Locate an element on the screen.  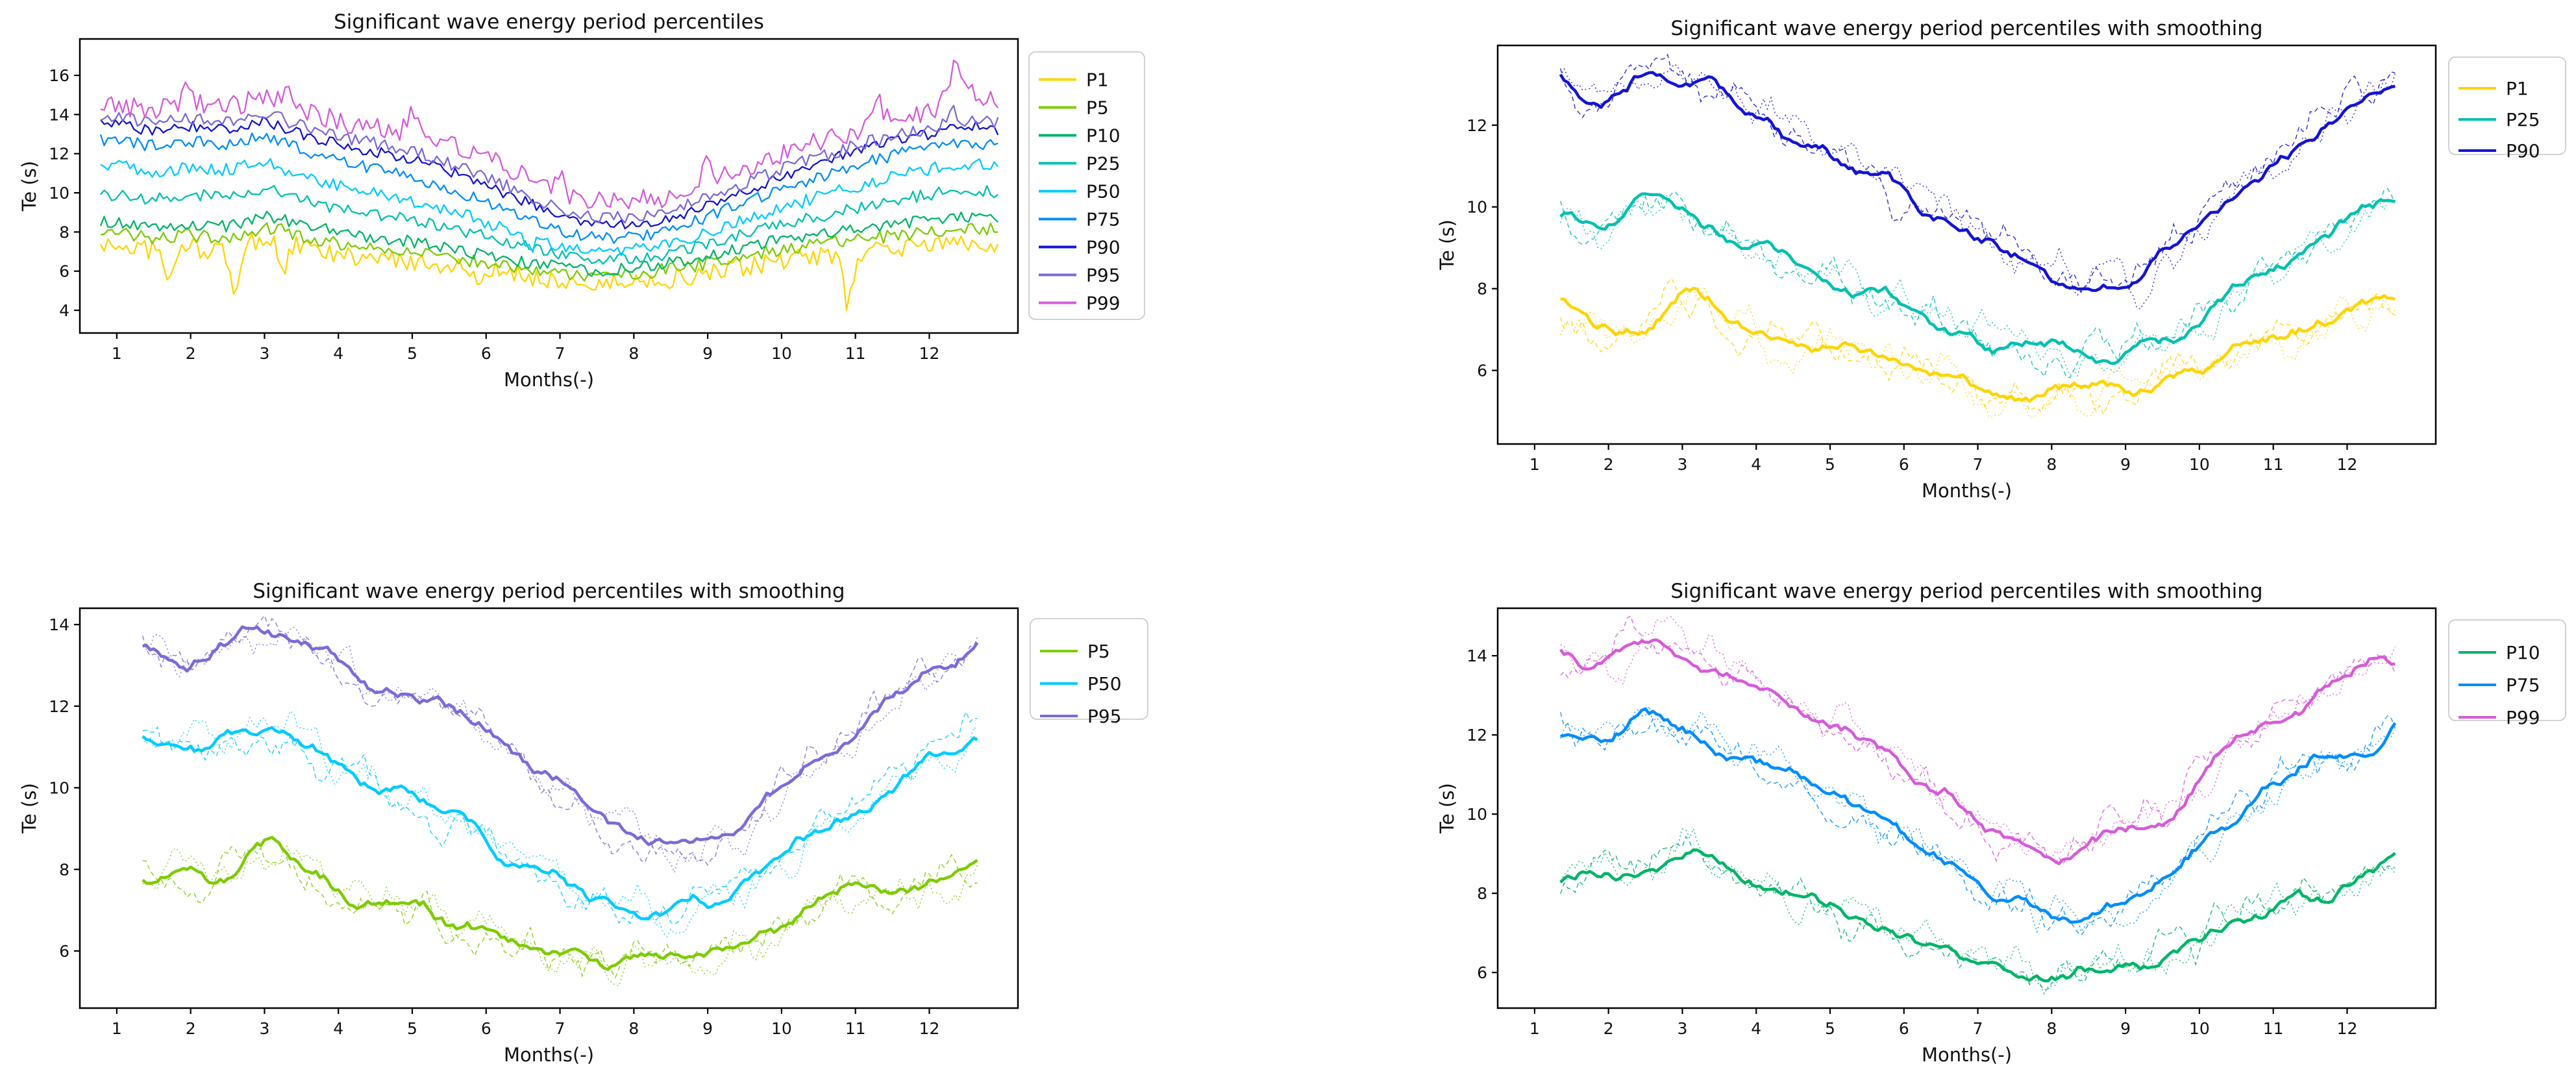
y-tick-label: 10 is located at coordinates (1477, 814).